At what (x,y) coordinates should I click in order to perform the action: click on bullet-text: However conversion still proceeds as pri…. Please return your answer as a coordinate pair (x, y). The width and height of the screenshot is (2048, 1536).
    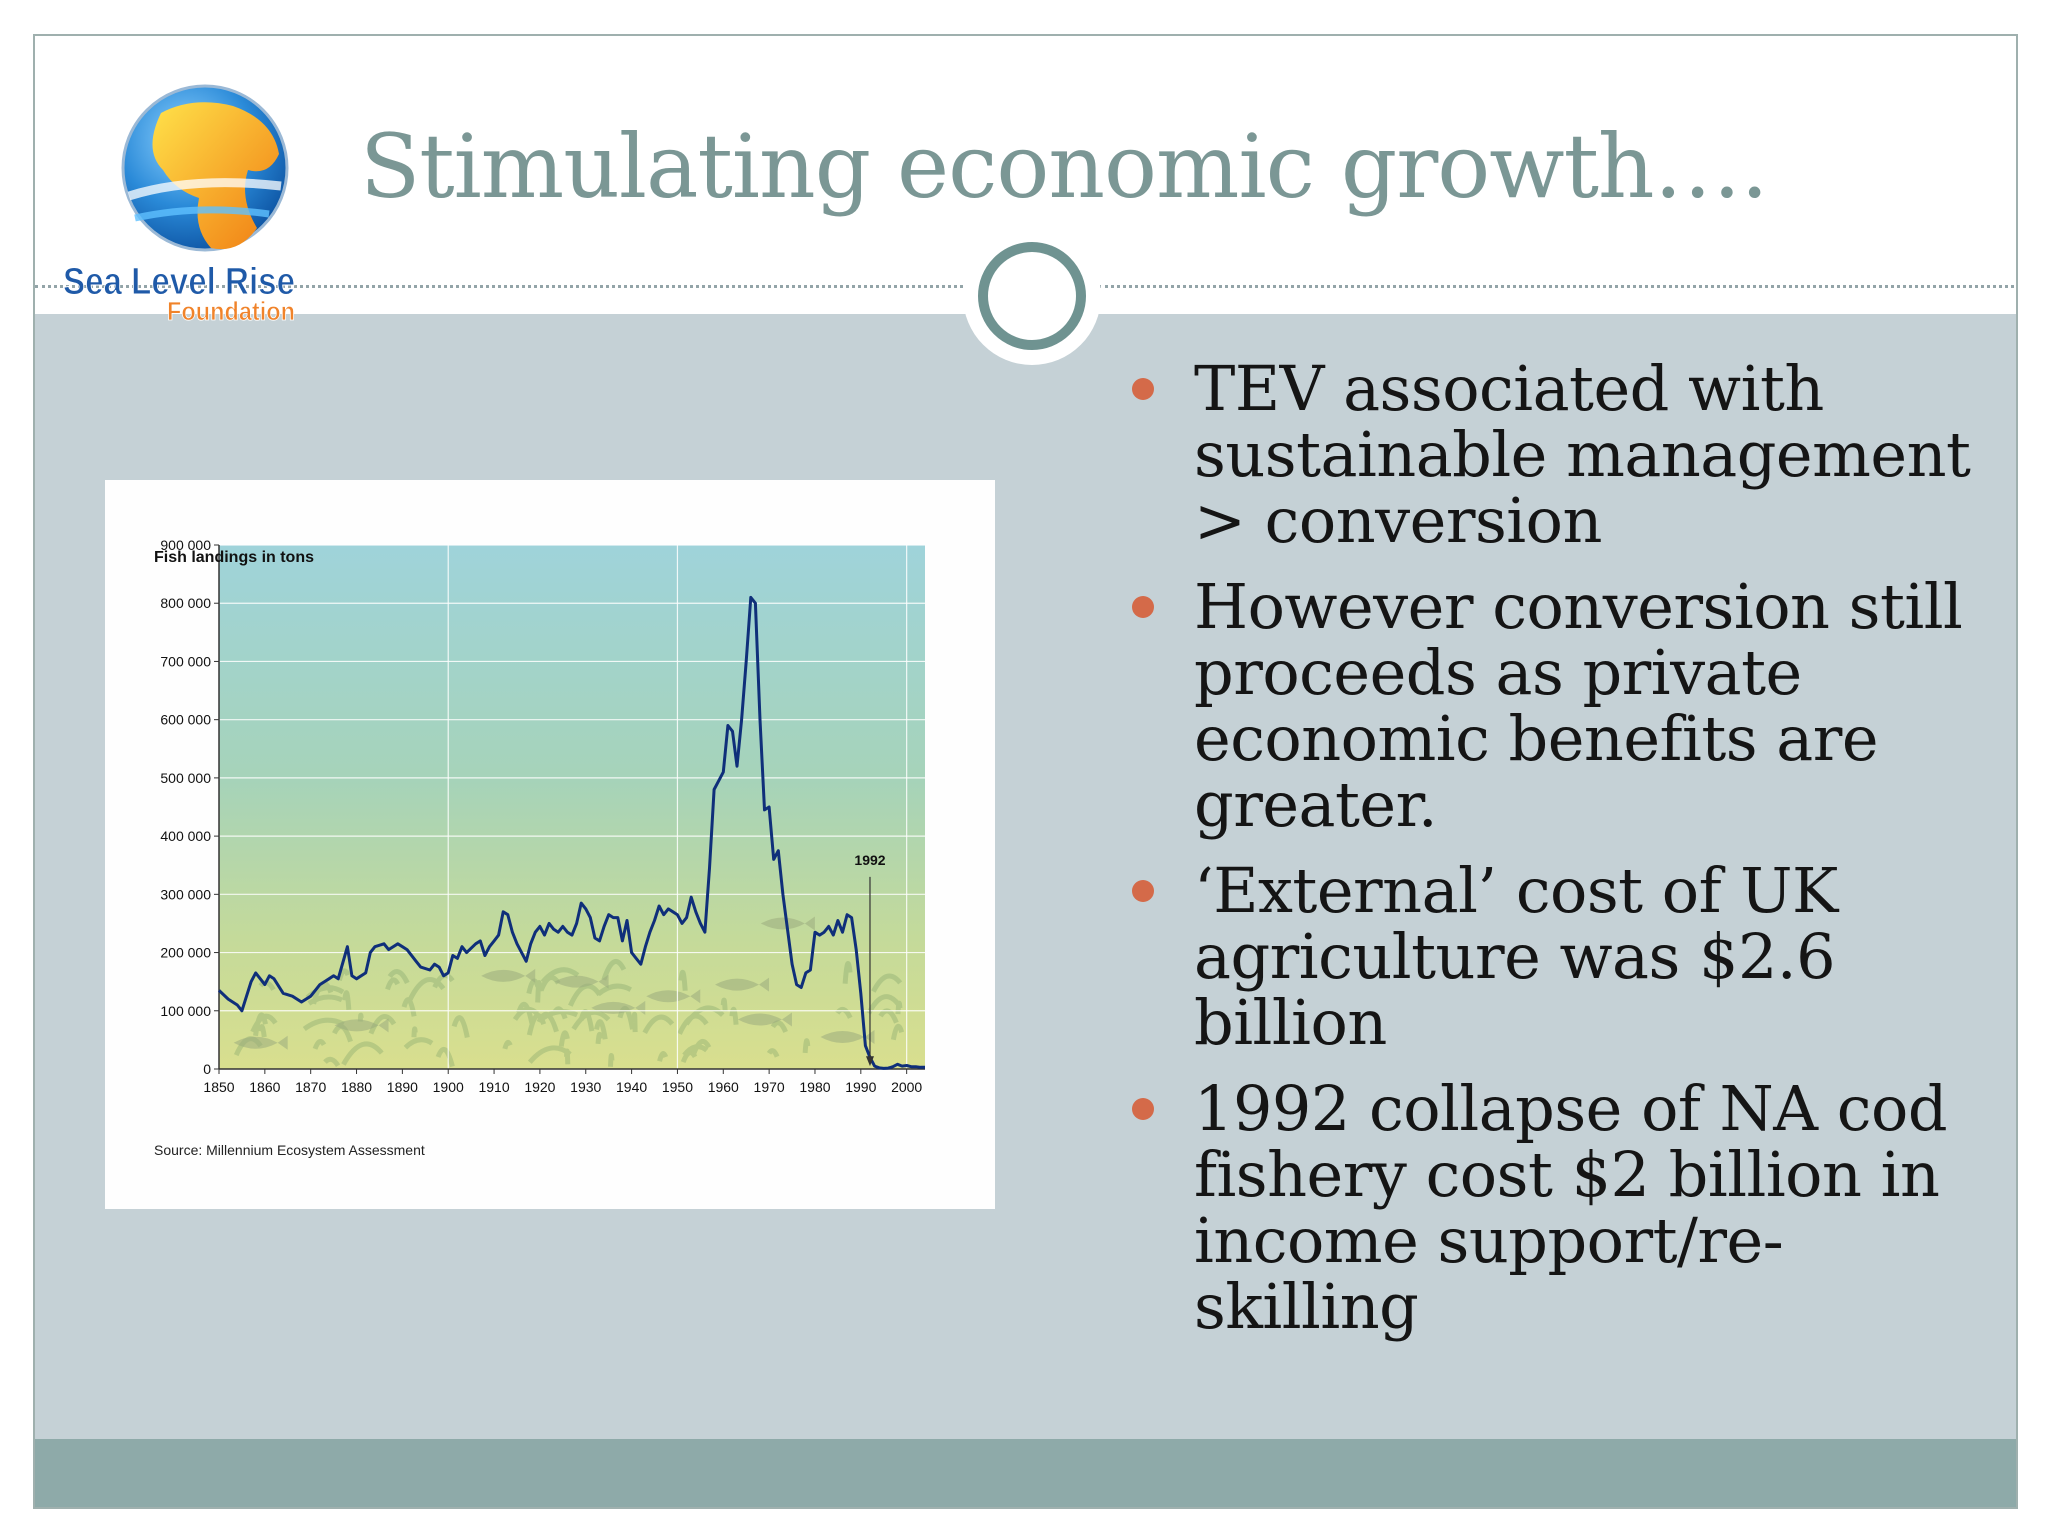
    Looking at the image, I should click on (1578, 705).